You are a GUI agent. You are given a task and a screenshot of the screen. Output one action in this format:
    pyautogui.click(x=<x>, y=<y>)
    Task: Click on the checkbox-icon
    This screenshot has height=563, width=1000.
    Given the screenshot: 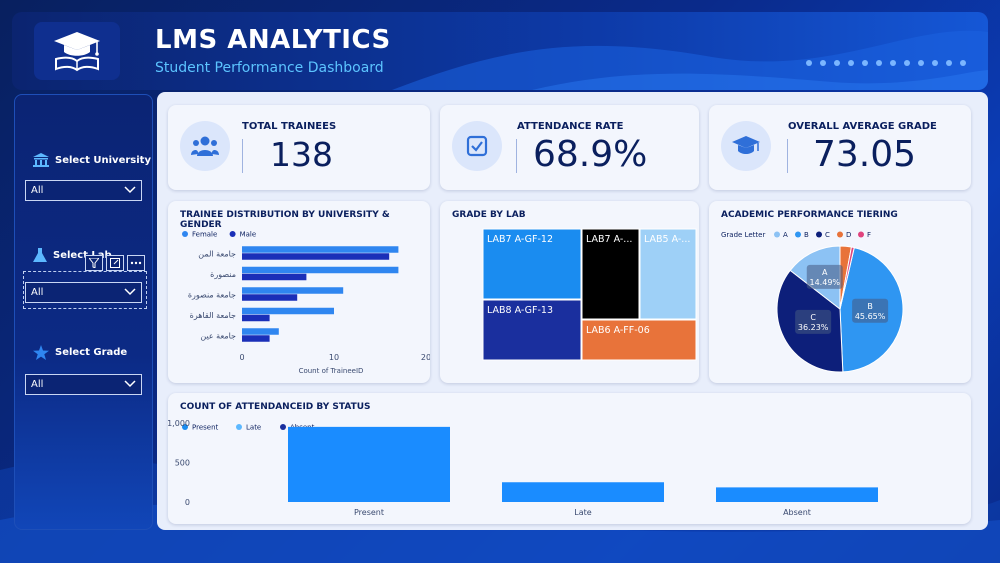 What is the action you would take?
    pyautogui.click(x=477, y=146)
    